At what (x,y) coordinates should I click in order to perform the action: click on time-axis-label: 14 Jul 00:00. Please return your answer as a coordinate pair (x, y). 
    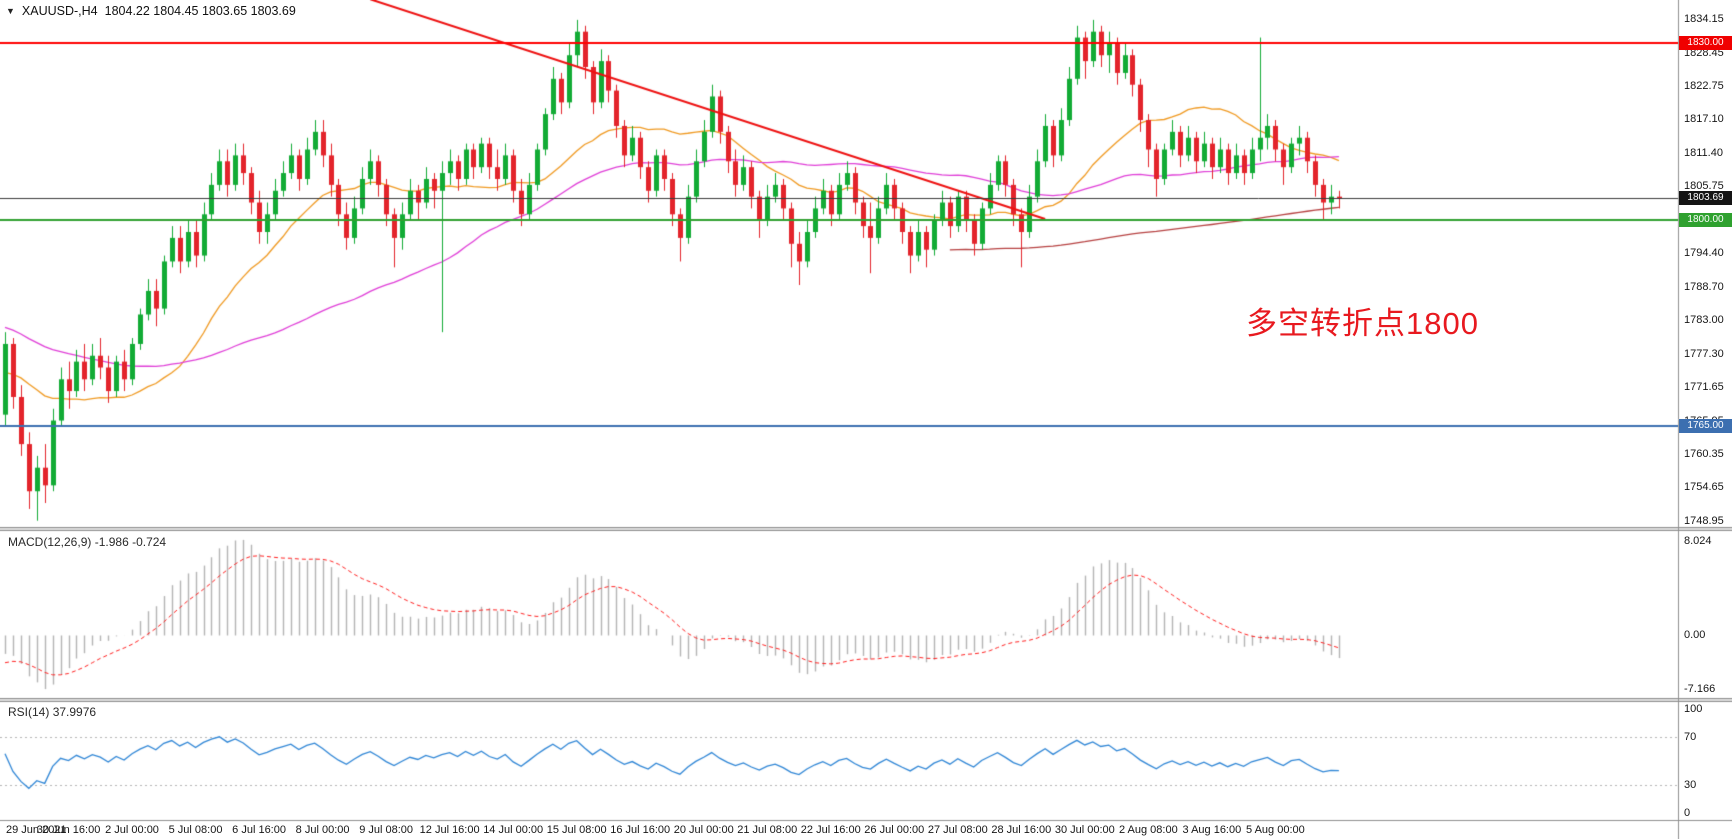
    Looking at the image, I should click on (513, 830).